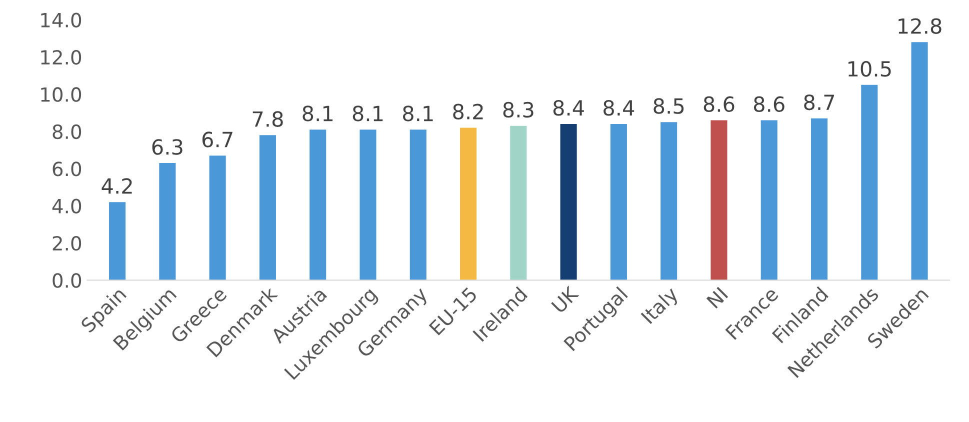  What do you see at coordinates (669, 106) in the screenshot?
I see `data-label: 8.5` at bounding box center [669, 106].